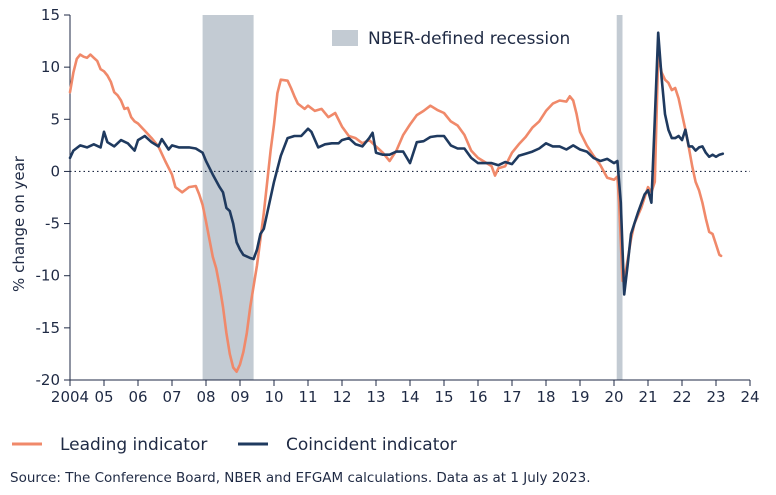  I want to click on x-tick-label: 2004, so click(70, 397).